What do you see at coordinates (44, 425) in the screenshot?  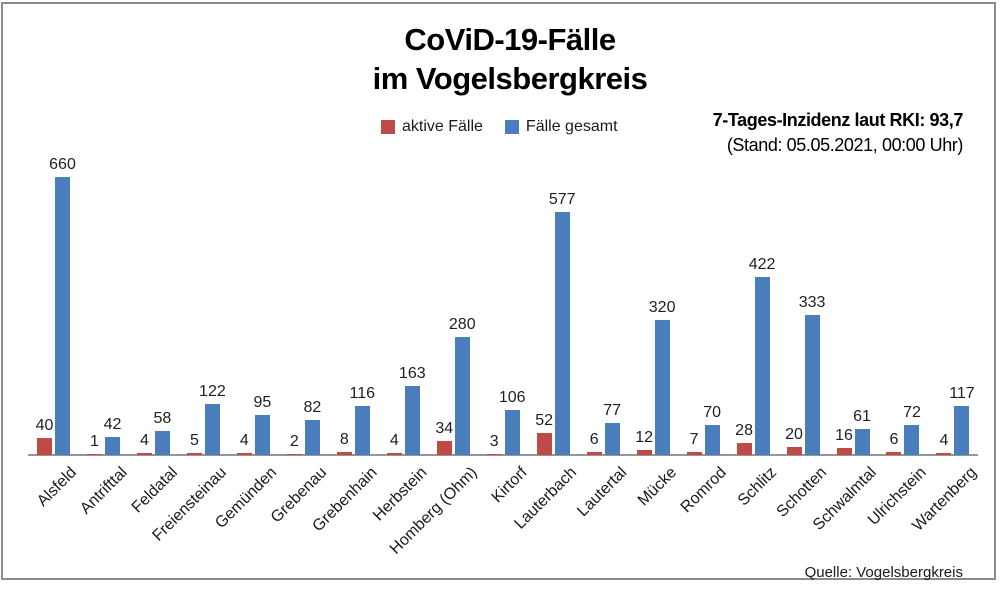 I see `bar-value-label: 40` at bounding box center [44, 425].